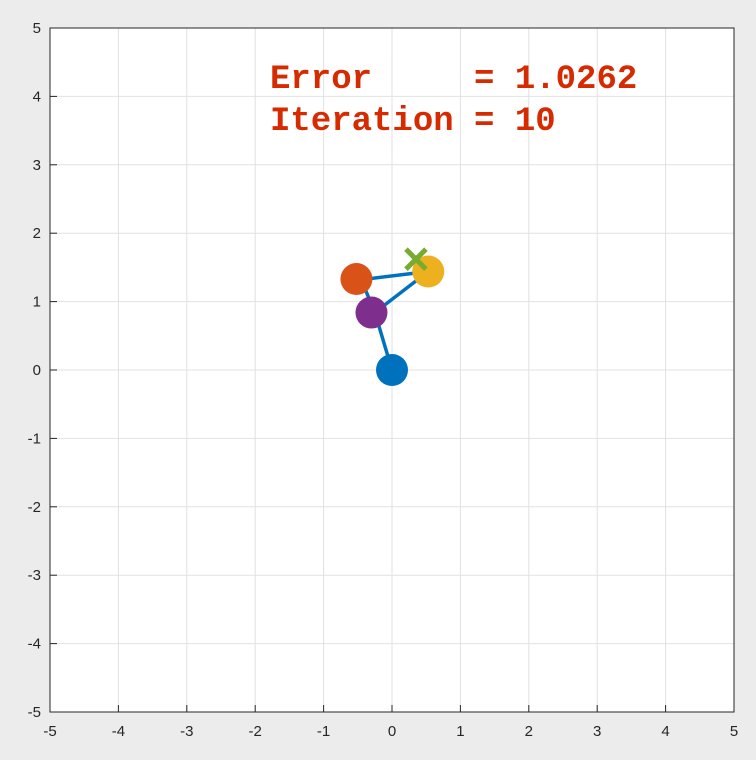 The width and height of the screenshot is (756, 760). I want to click on y-tick-label: 3, so click(37, 165).